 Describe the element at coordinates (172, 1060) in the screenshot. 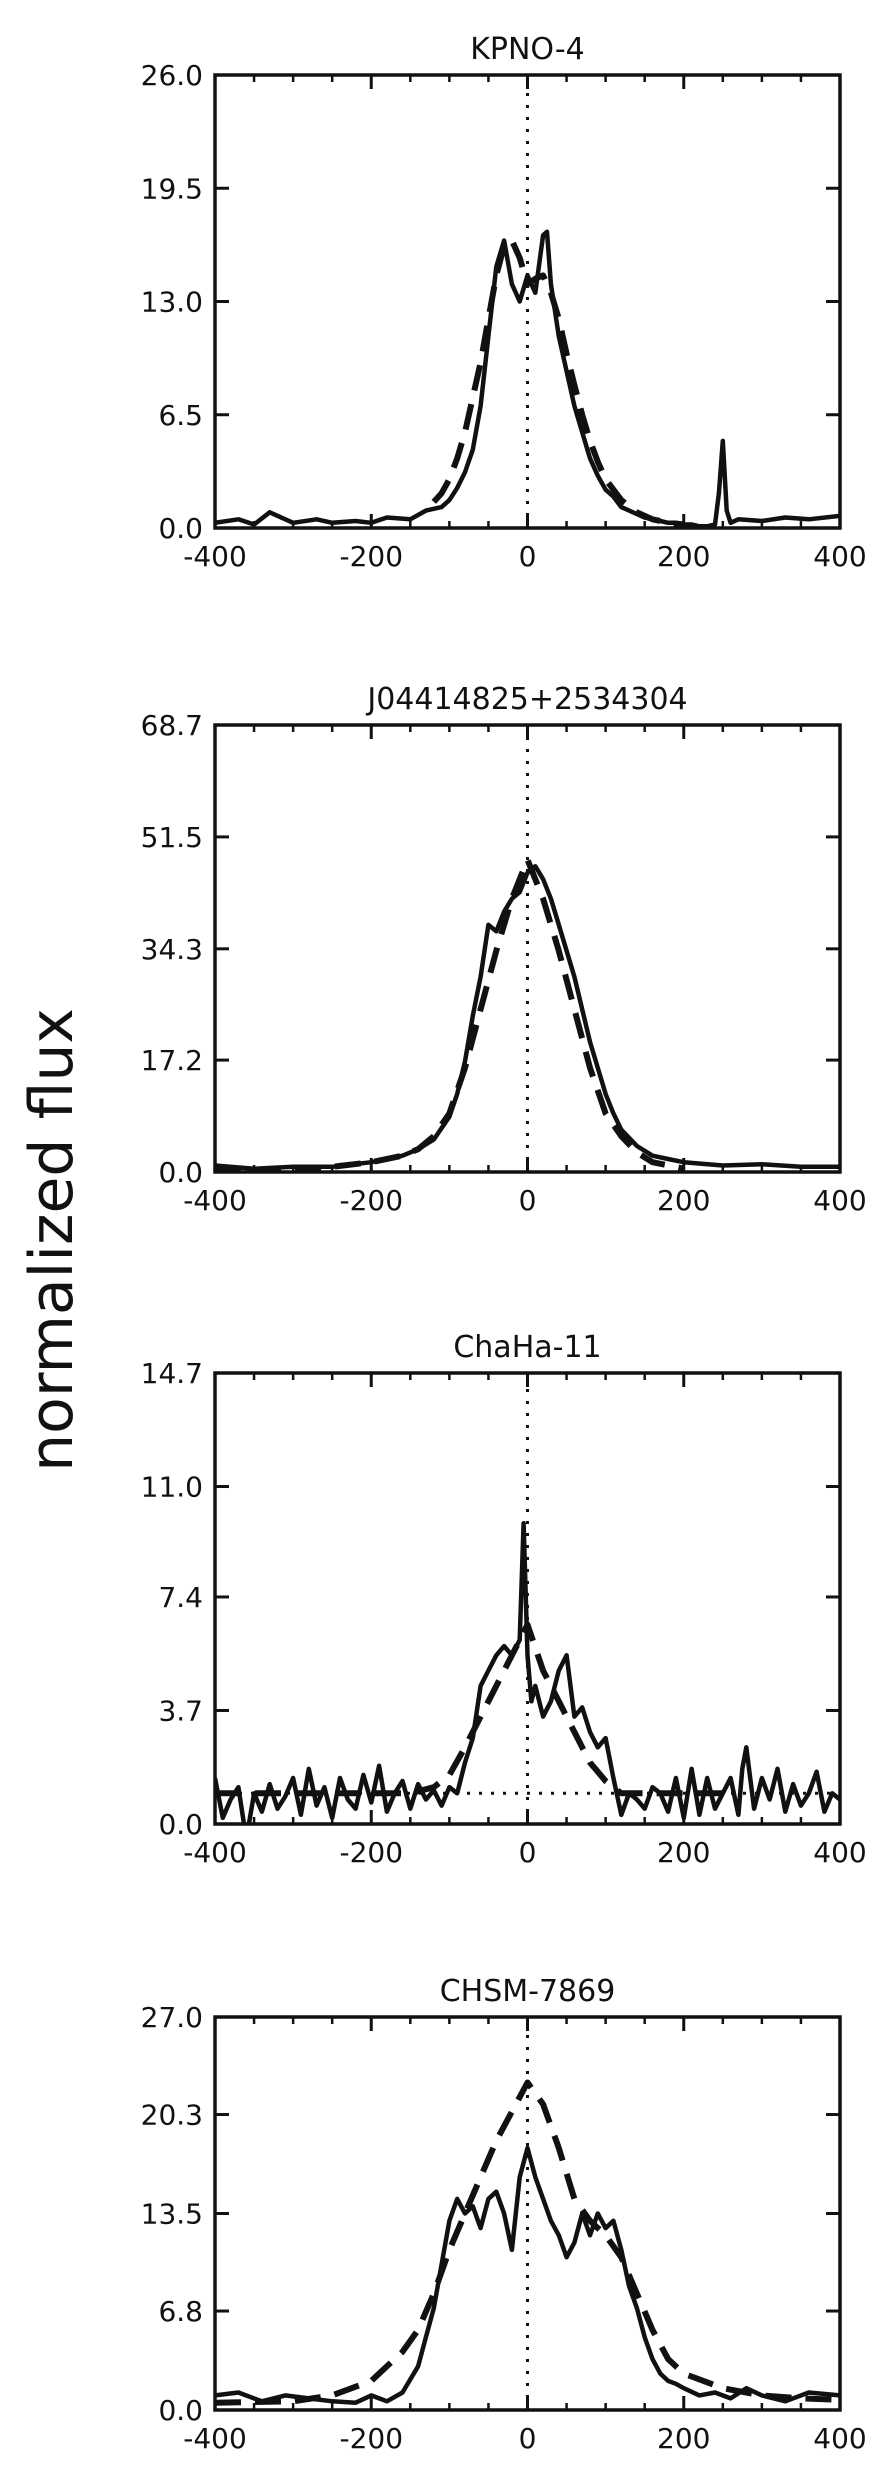

I see `y-tick-label: 17.2` at that location.